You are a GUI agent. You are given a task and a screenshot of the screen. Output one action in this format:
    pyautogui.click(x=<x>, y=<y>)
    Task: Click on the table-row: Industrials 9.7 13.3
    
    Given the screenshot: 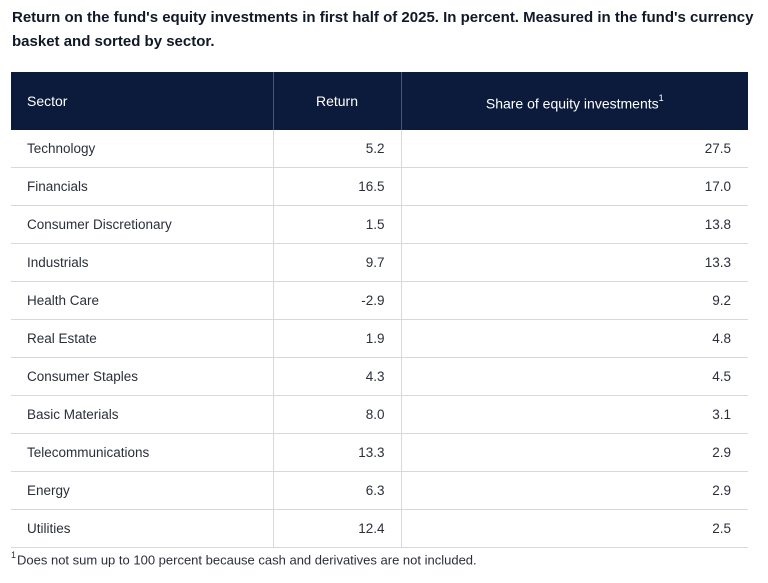 What is the action you would take?
    pyautogui.click(x=379, y=262)
    